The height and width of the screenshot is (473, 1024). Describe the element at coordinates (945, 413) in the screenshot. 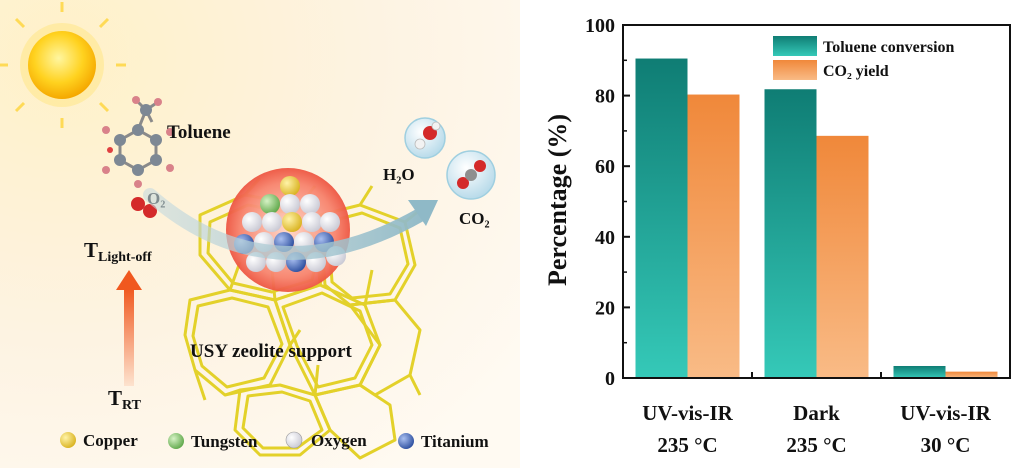

I see `x-tick-label-line1-2: UV-vis-IR` at that location.